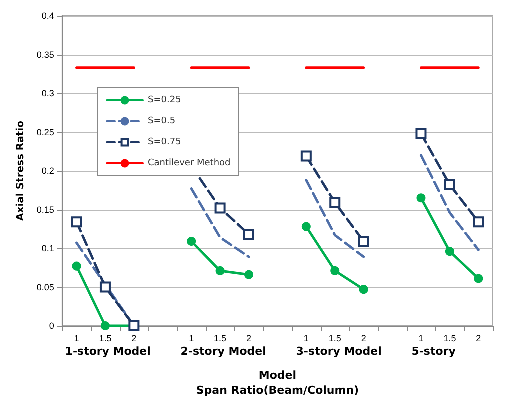 The height and width of the screenshot is (411, 507). What do you see at coordinates (45, 209) in the screenshot?
I see `y-tick-label: 0.15` at bounding box center [45, 209].